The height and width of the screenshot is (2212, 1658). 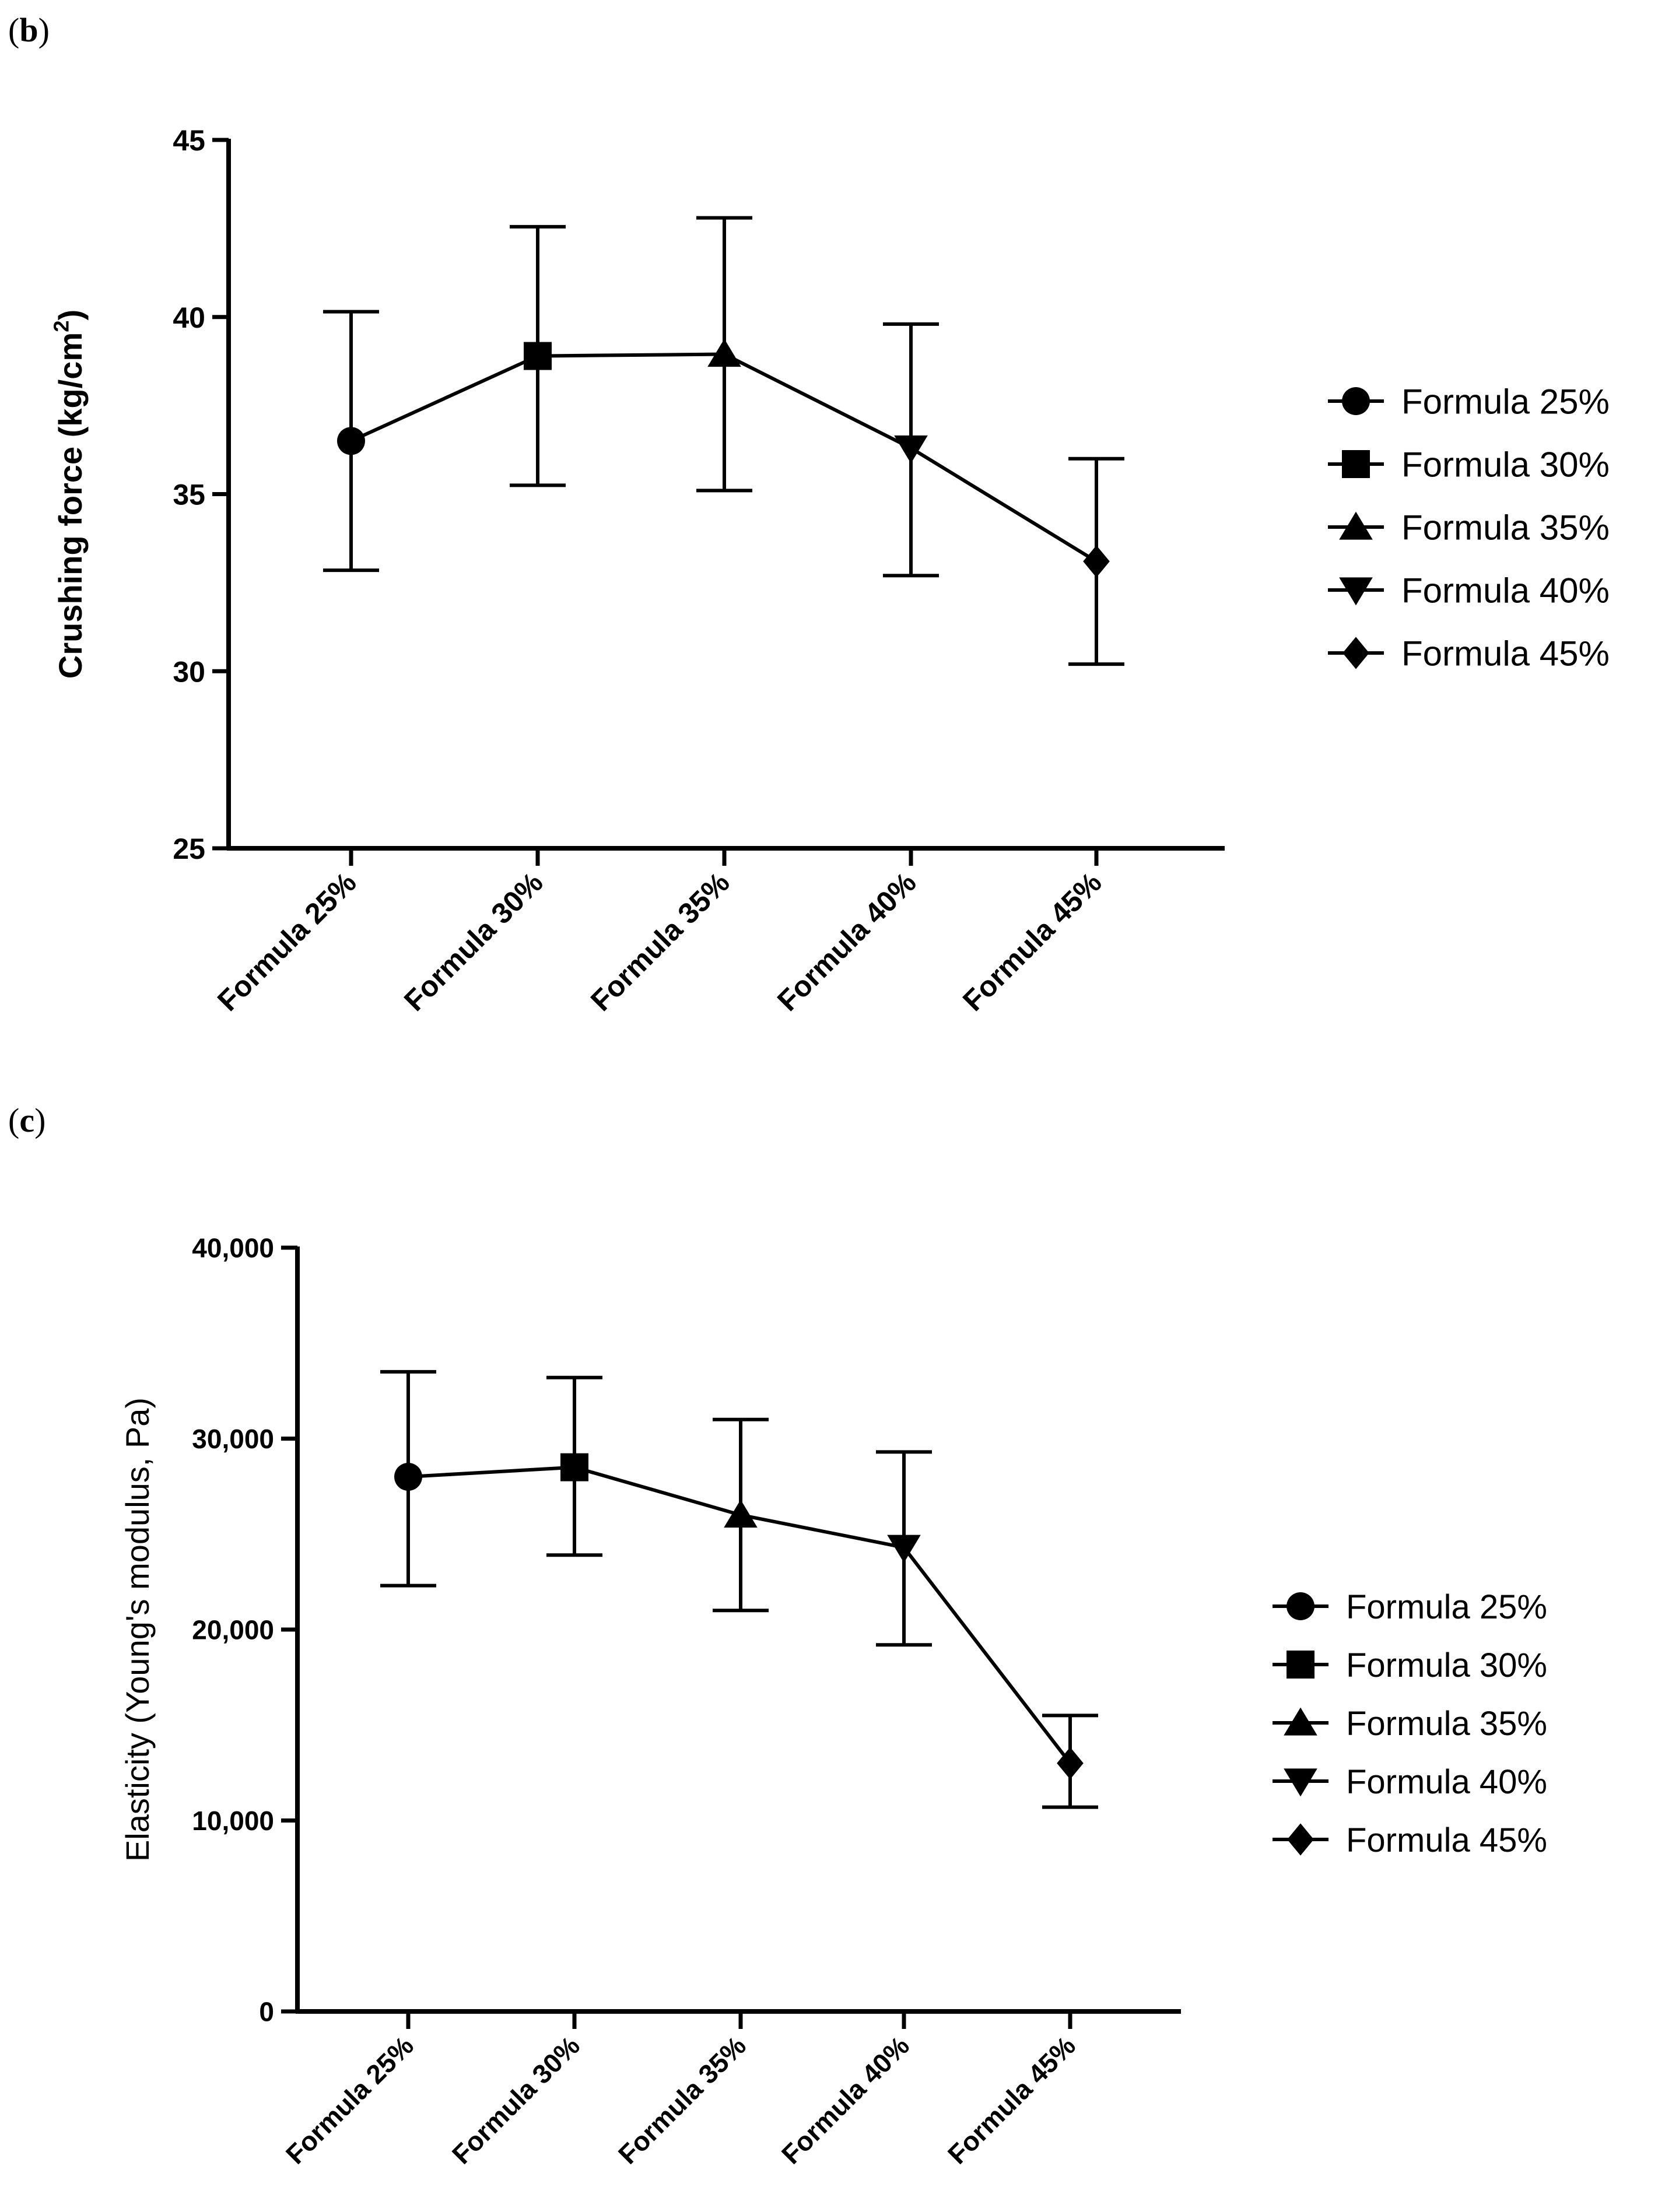 I want to click on y-tick-label: 35, so click(x=189, y=495).